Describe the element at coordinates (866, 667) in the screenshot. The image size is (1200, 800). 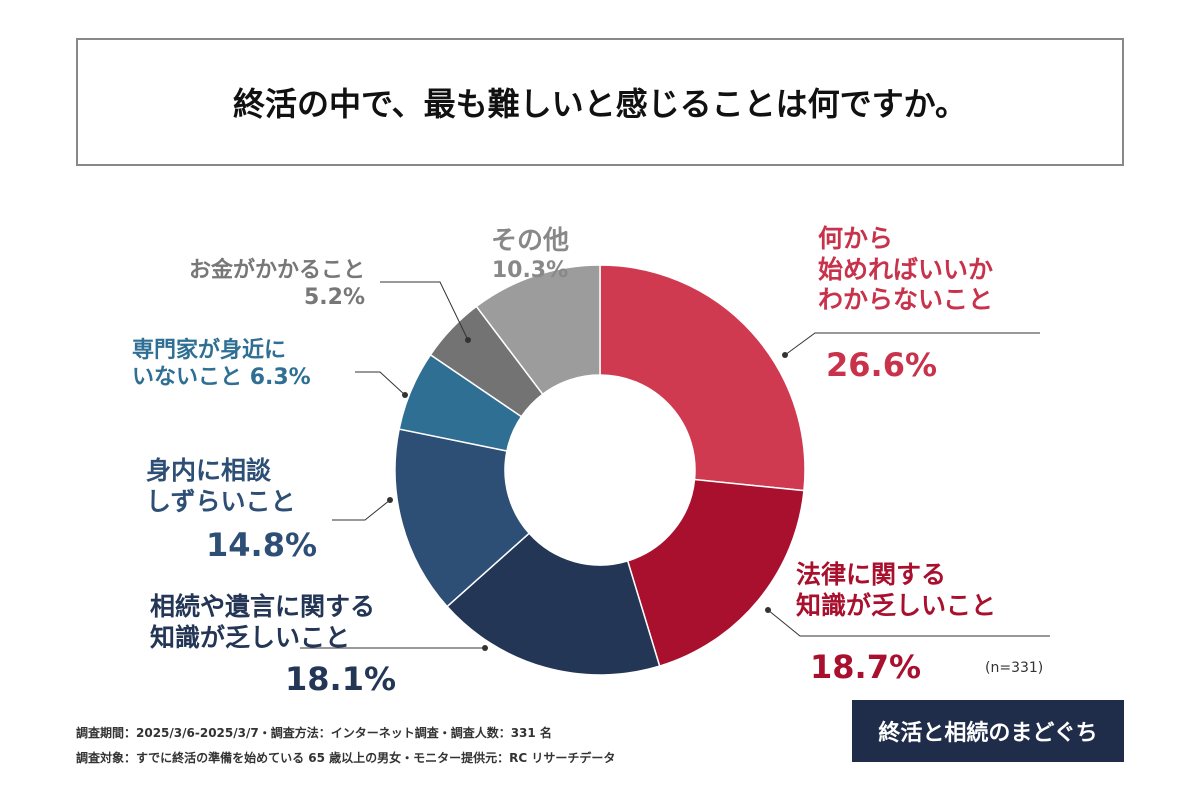
I see `value-slice-1: 18.7%` at that location.